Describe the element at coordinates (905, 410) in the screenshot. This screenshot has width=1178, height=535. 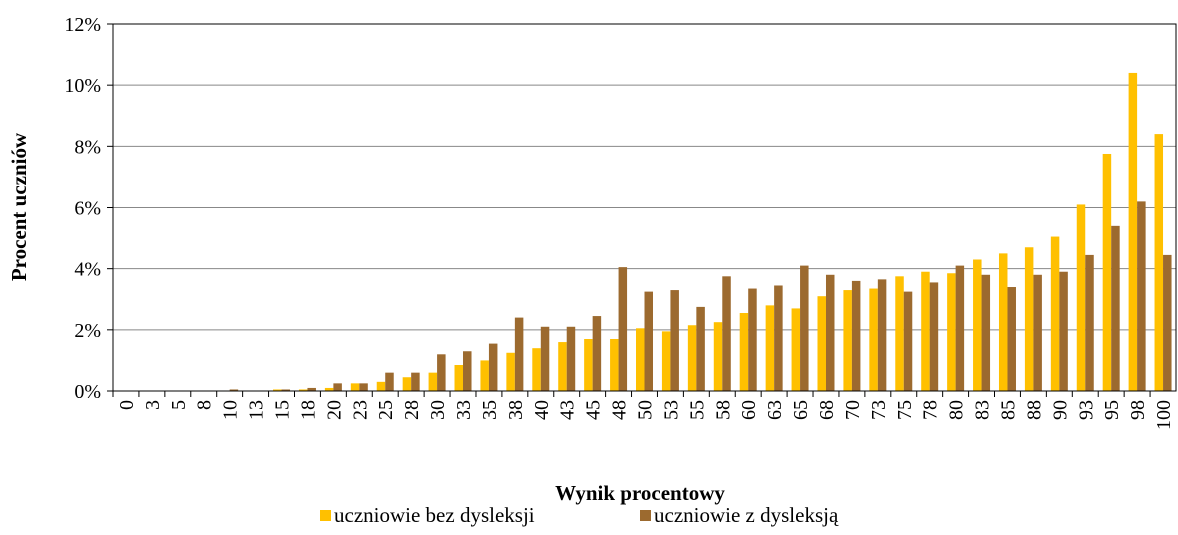
I see `x-tick-label: 75` at that location.